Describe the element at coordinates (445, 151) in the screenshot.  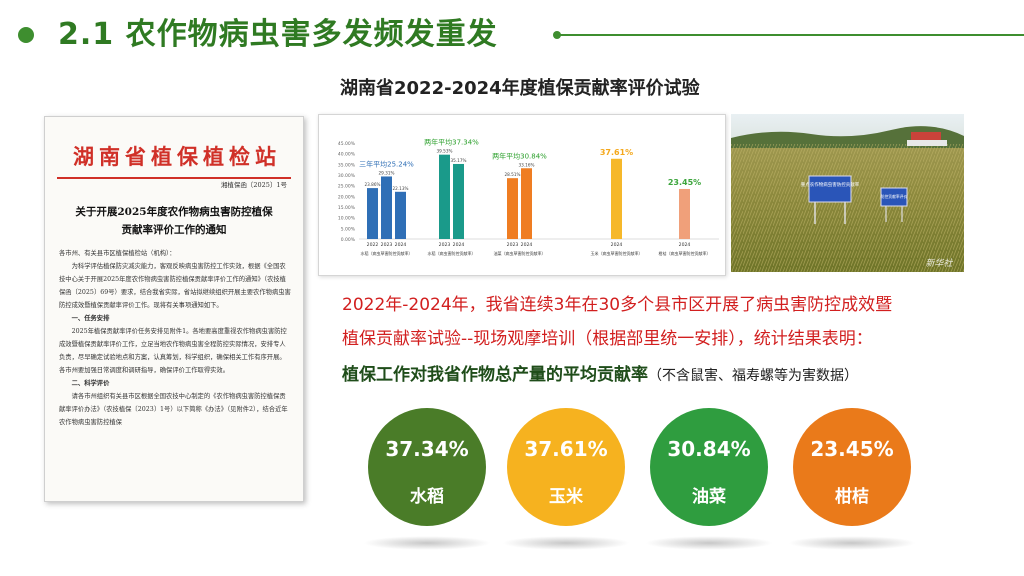
I see `bar-data-label: 39.53%` at that location.